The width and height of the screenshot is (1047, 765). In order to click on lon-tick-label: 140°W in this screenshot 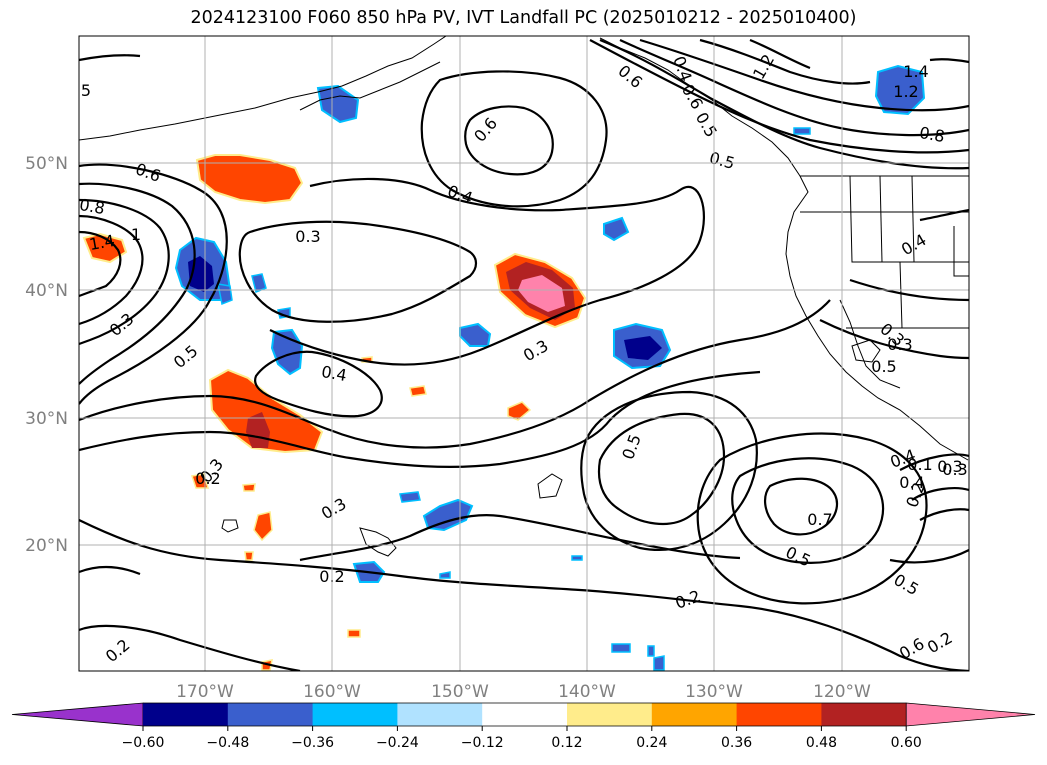, I will do `click(587, 692)`.